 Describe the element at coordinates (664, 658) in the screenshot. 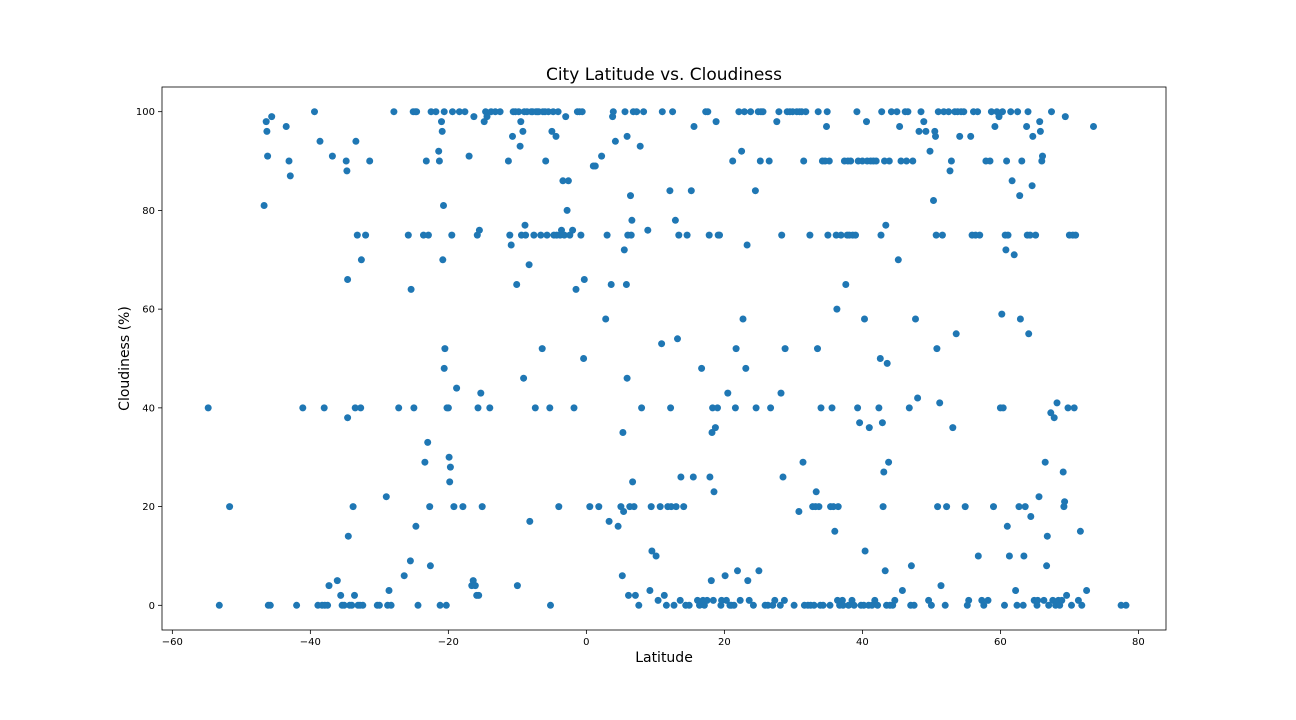

I see `x-axis-label: Latitude` at that location.